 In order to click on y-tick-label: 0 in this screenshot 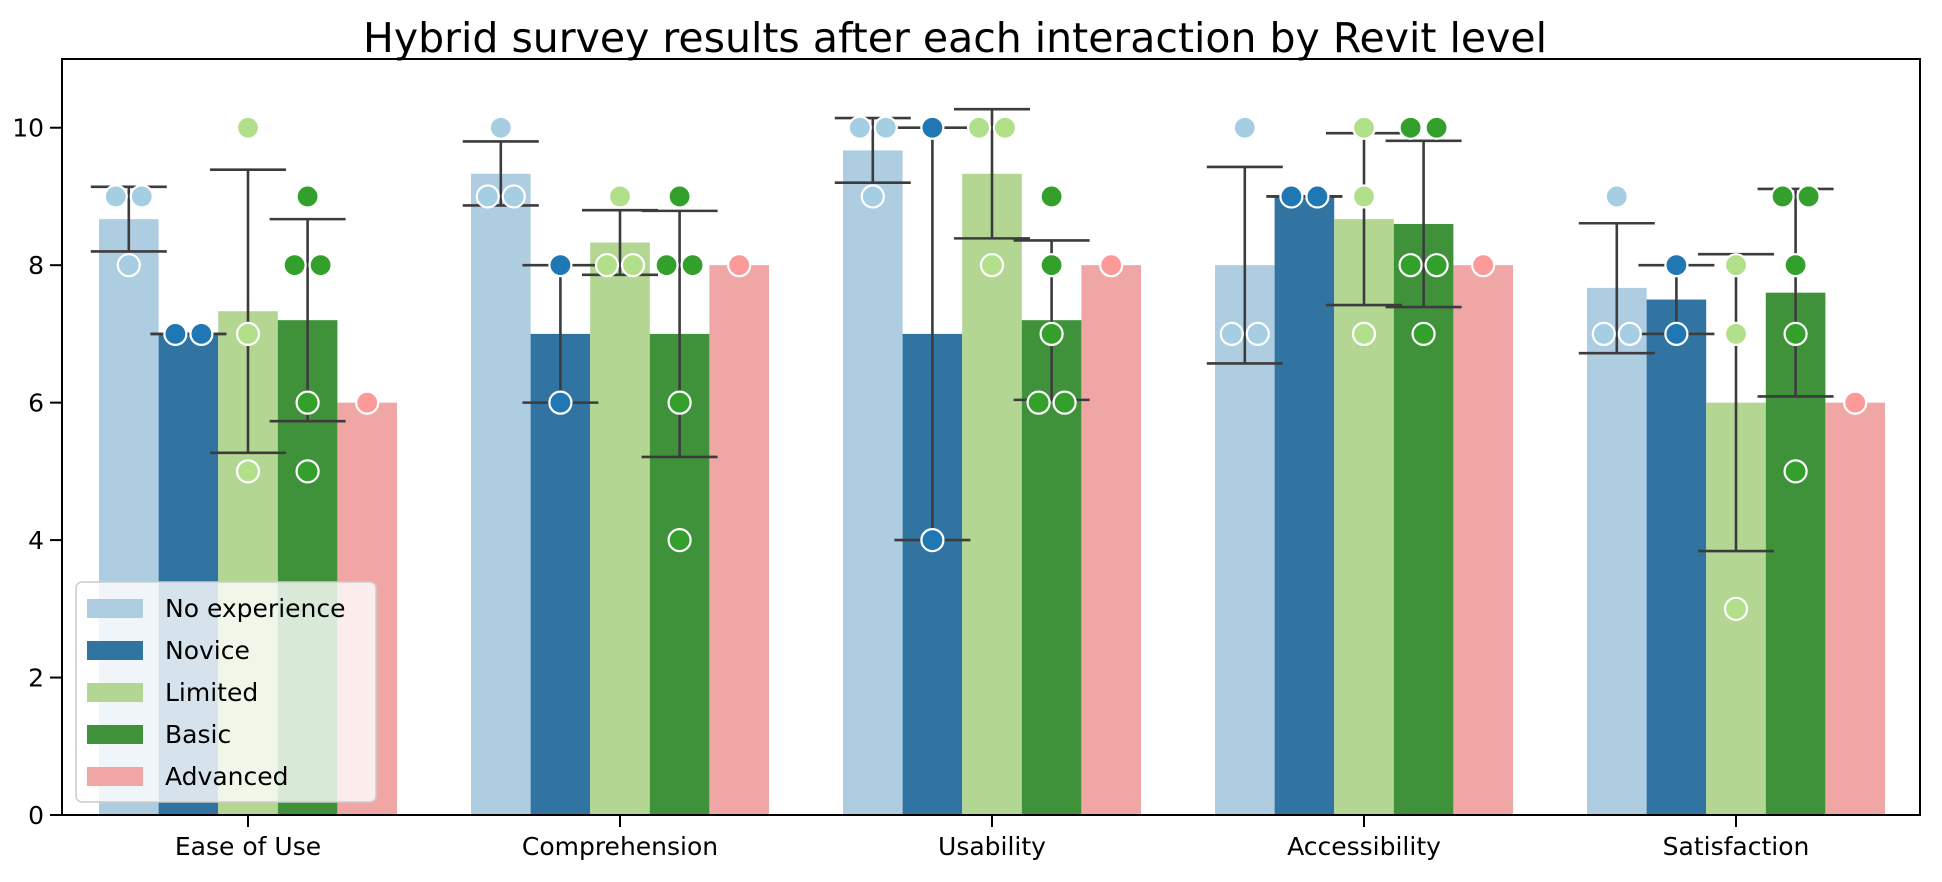, I will do `click(36, 815)`.